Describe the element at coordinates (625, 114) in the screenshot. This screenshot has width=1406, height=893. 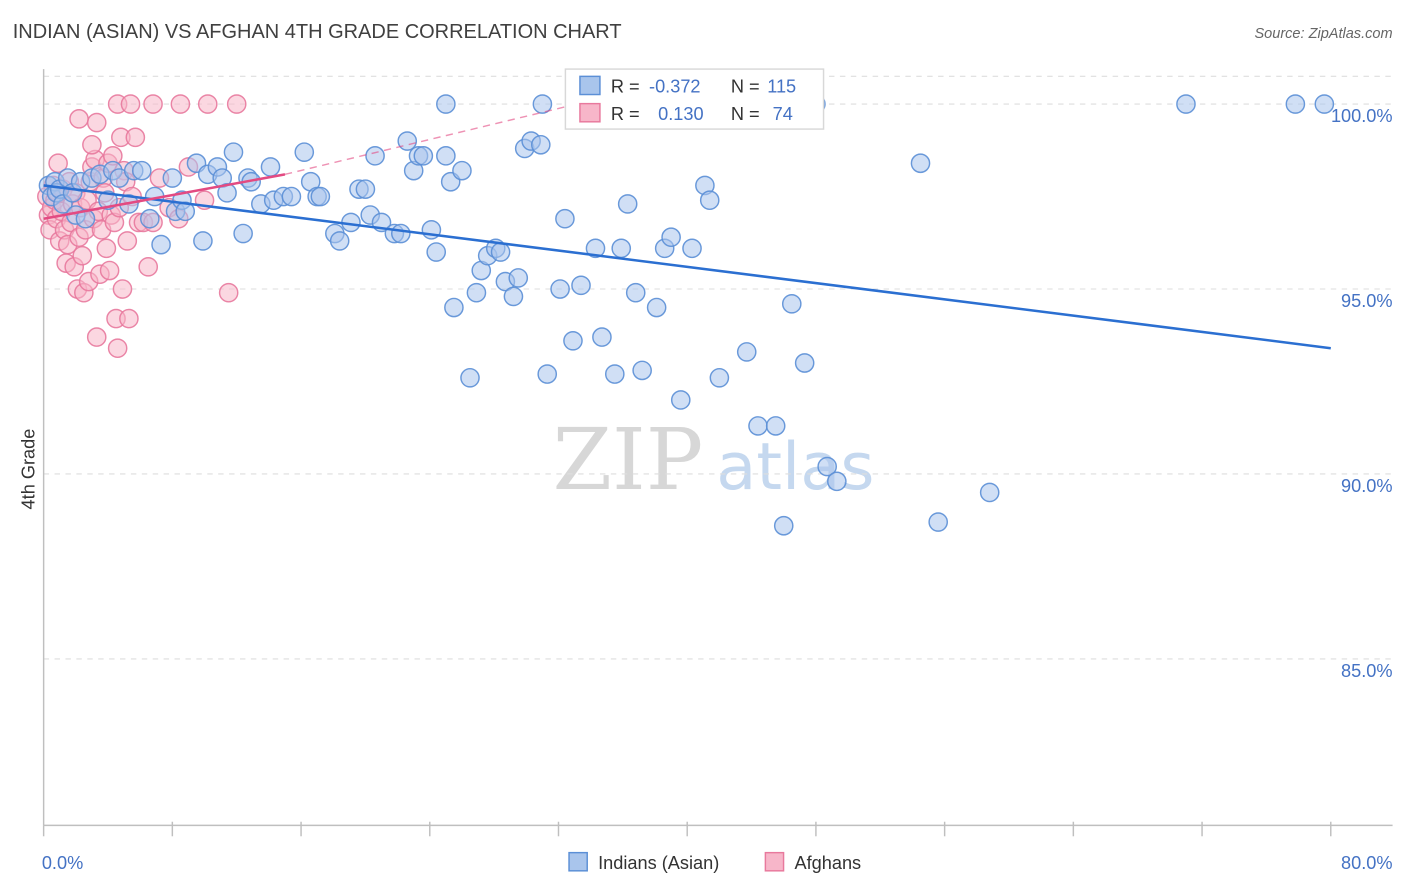
I see `stats-r-label-afghans: R =` at that location.